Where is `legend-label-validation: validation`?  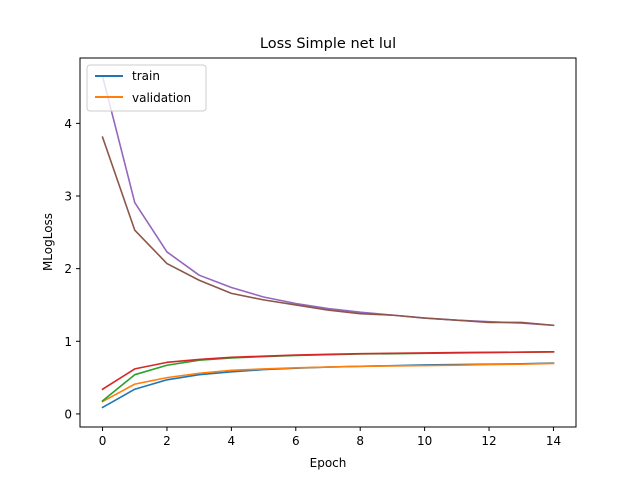
legend-label-validation: validation is located at coordinates (161, 98).